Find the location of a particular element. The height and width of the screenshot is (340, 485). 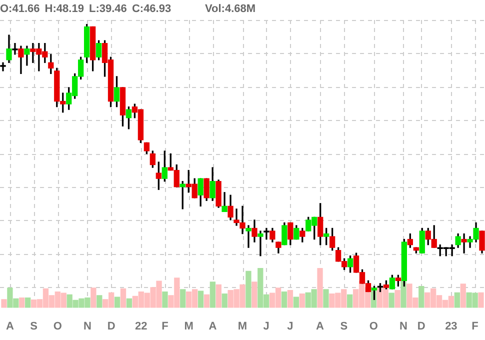

chart-title: Vol:4.68M is located at coordinates (230, 9).